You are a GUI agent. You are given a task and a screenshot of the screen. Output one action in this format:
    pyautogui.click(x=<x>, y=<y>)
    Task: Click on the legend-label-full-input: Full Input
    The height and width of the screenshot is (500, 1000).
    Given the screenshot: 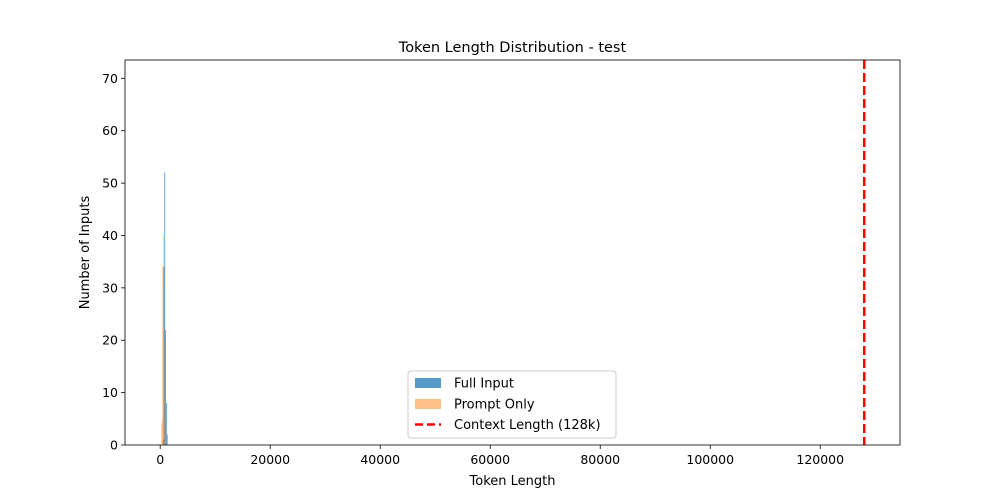 What is the action you would take?
    pyautogui.click(x=484, y=384)
    